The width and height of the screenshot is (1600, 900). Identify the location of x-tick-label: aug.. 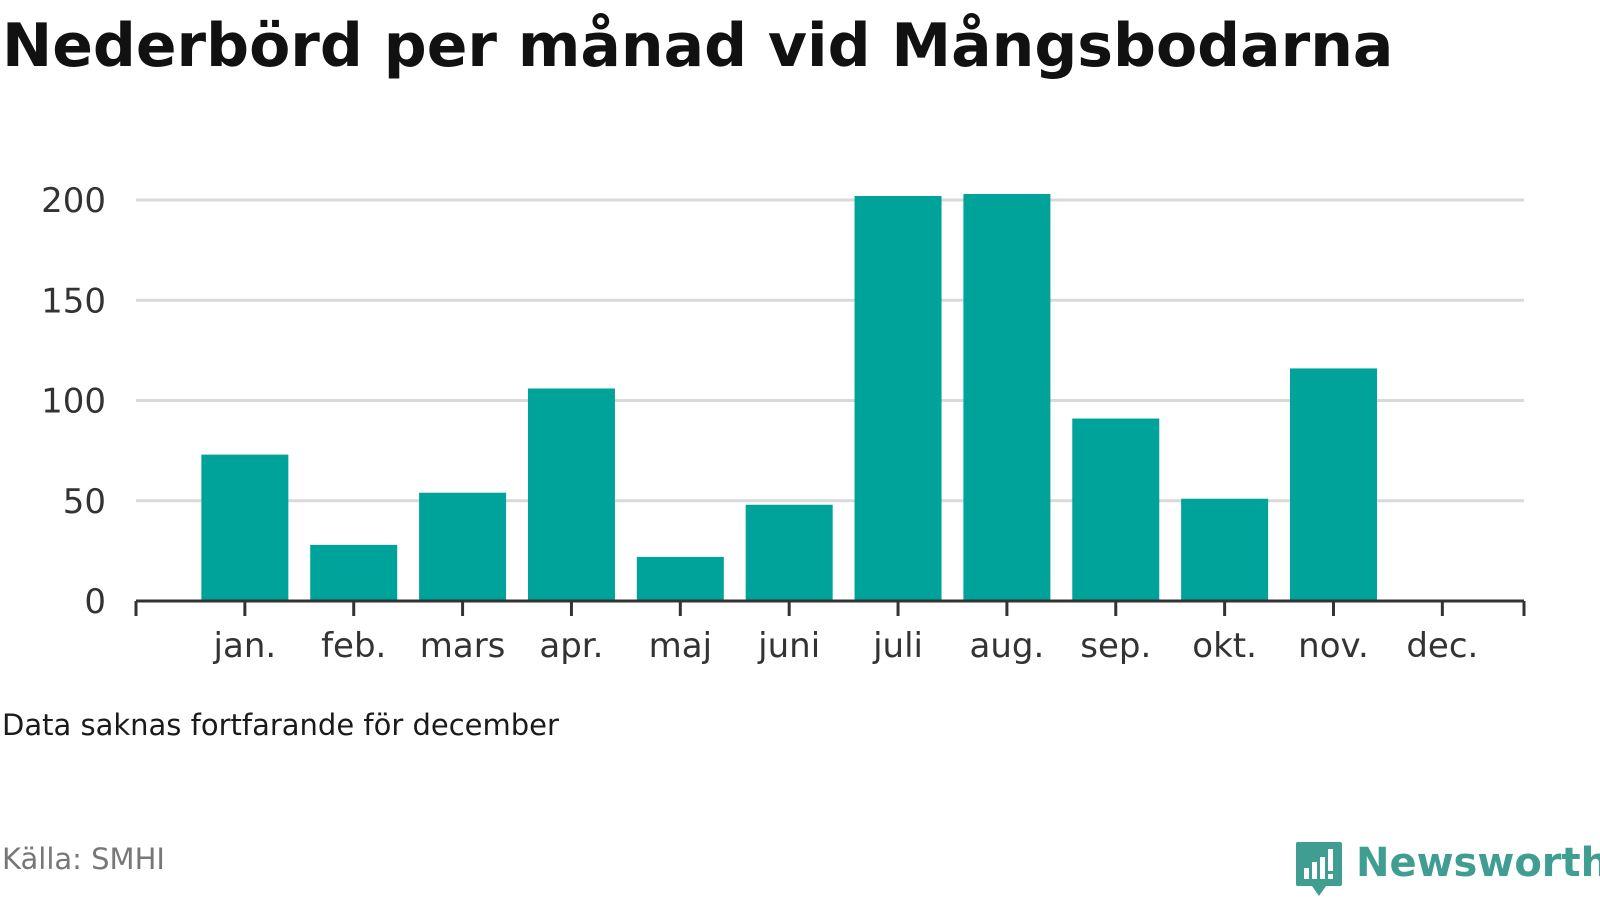
(1007, 646).